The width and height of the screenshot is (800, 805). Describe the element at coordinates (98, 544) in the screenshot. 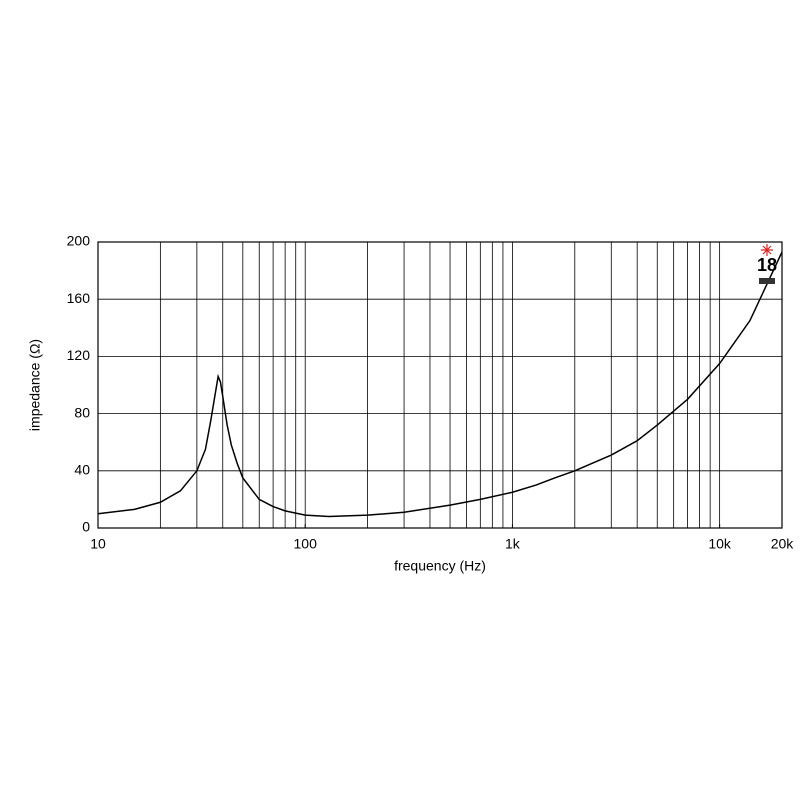

I see `x-tick-label: 10` at that location.